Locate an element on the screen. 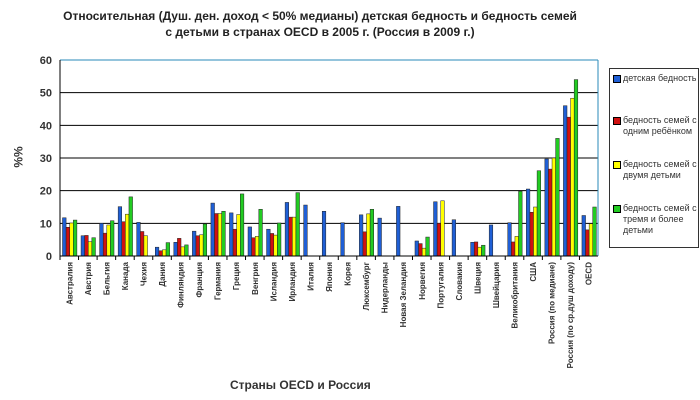  x-tick-label: Ирландия is located at coordinates (292, 282).